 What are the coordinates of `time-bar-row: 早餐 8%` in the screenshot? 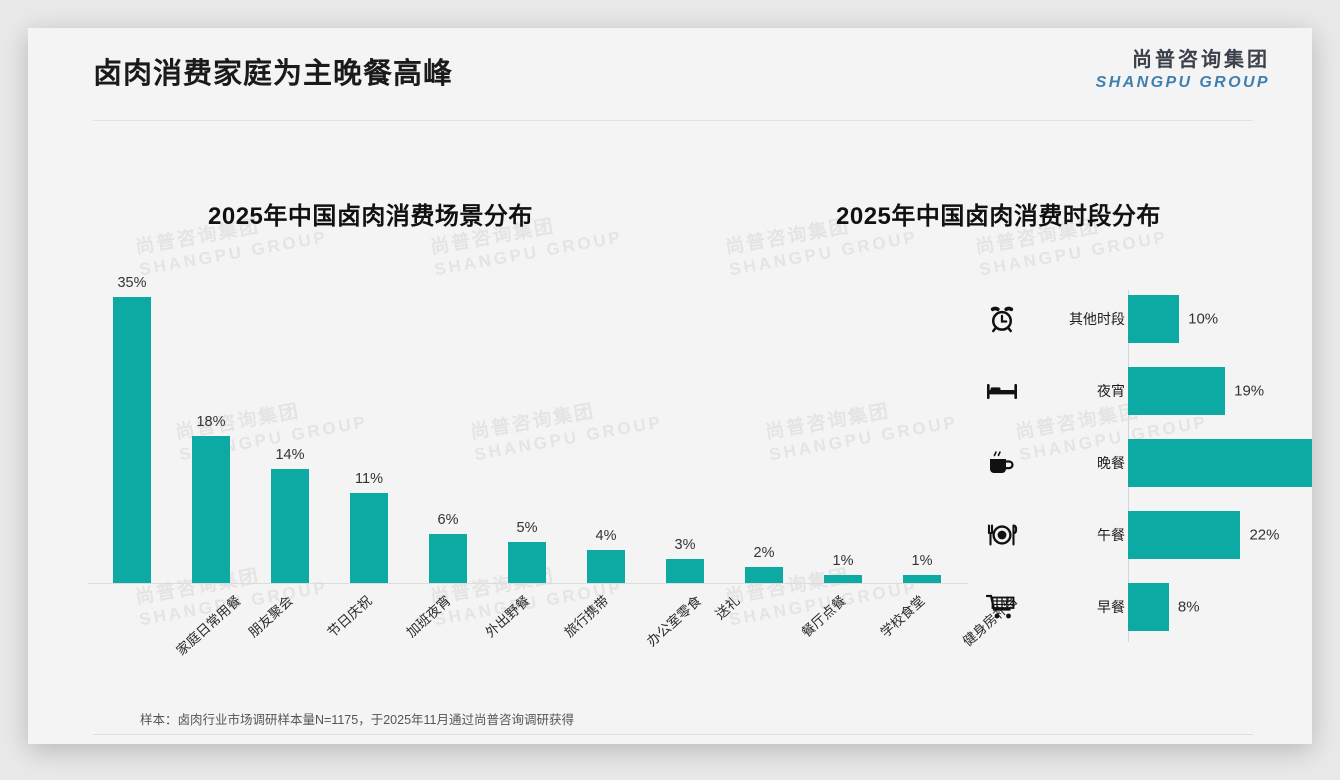 It's located at (1138, 607).